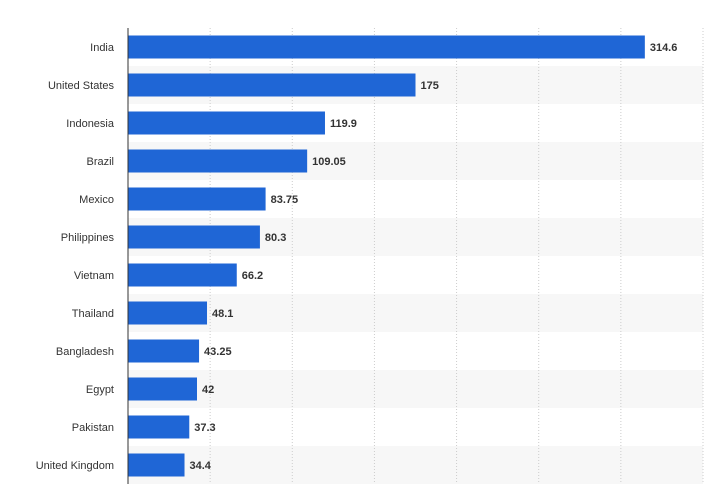 The width and height of the screenshot is (705, 484). What do you see at coordinates (343, 124) in the screenshot?
I see `value-label: 119.9` at bounding box center [343, 124].